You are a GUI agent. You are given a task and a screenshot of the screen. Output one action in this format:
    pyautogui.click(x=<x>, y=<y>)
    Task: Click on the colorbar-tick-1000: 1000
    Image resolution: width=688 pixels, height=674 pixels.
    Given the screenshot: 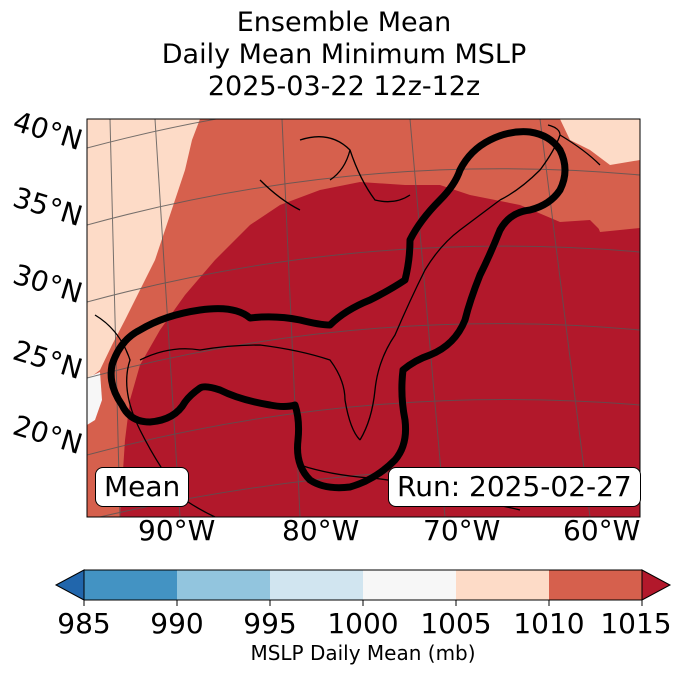 What is the action you would take?
    pyautogui.click(x=363, y=623)
    